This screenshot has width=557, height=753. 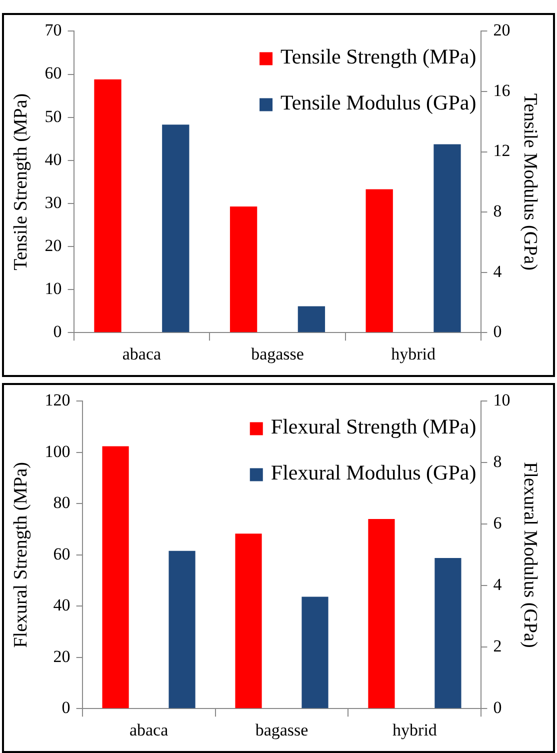 What do you see at coordinates (53, 202) in the screenshot?
I see `y-tick-label: 30` at bounding box center [53, 202].